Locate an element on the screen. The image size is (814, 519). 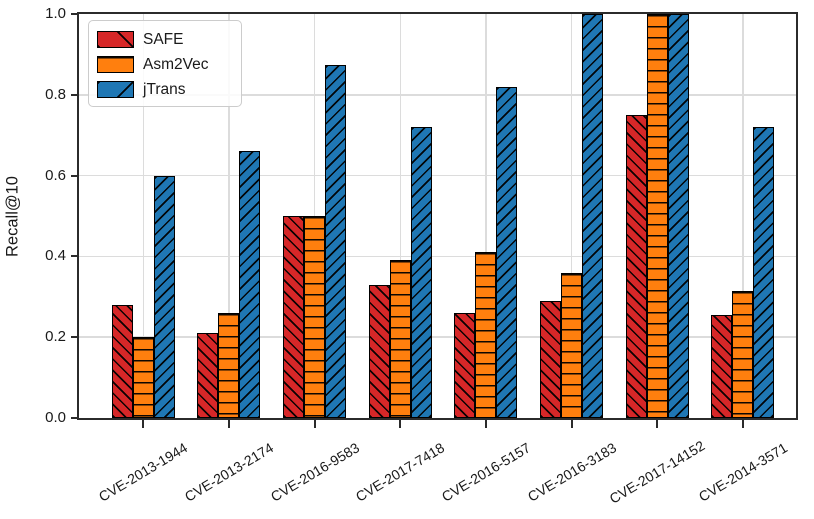
legend-label-jtrans: jTrans is located at coordinates (164, 89).